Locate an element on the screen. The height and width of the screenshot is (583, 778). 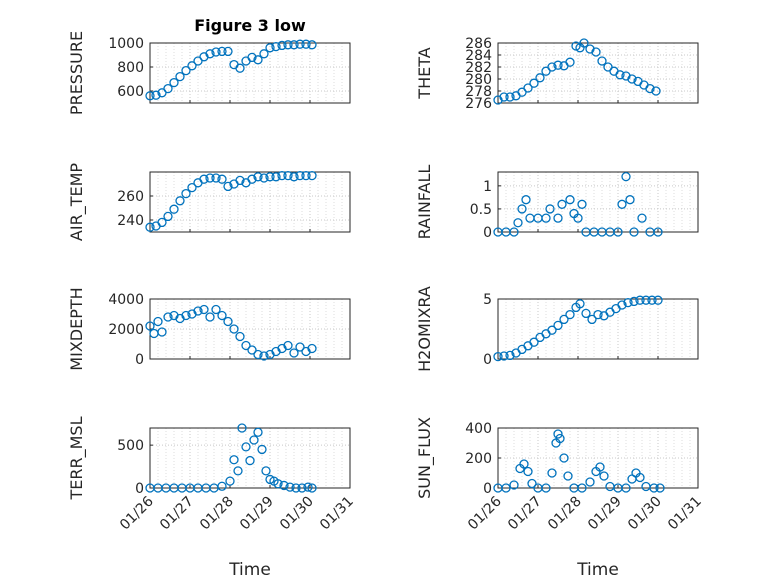
panel-5-ylabel: MIXDEPTH is located at coordinates (76, 328).